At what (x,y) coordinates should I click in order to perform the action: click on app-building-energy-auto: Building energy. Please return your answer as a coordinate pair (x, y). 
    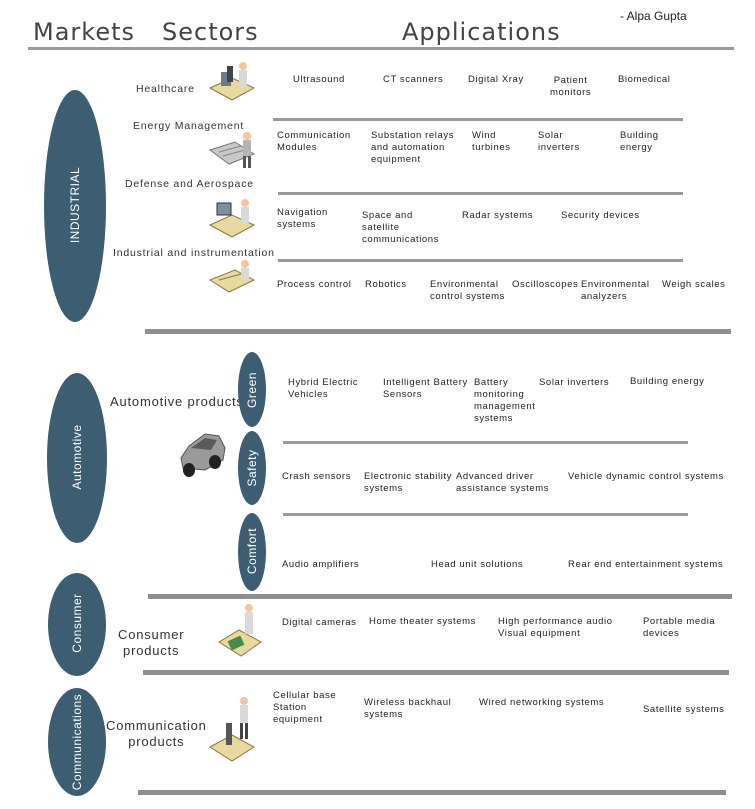
    Looking at the image, I should click on (667, 381).